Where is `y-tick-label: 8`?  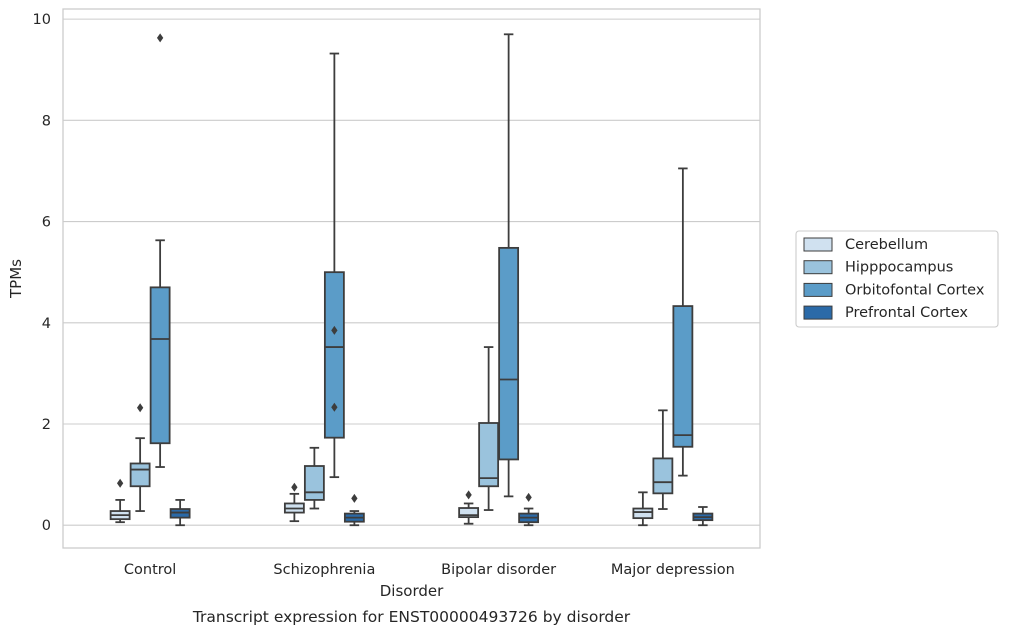
y-tick-label: 8 is located at coordinates (46, 121).